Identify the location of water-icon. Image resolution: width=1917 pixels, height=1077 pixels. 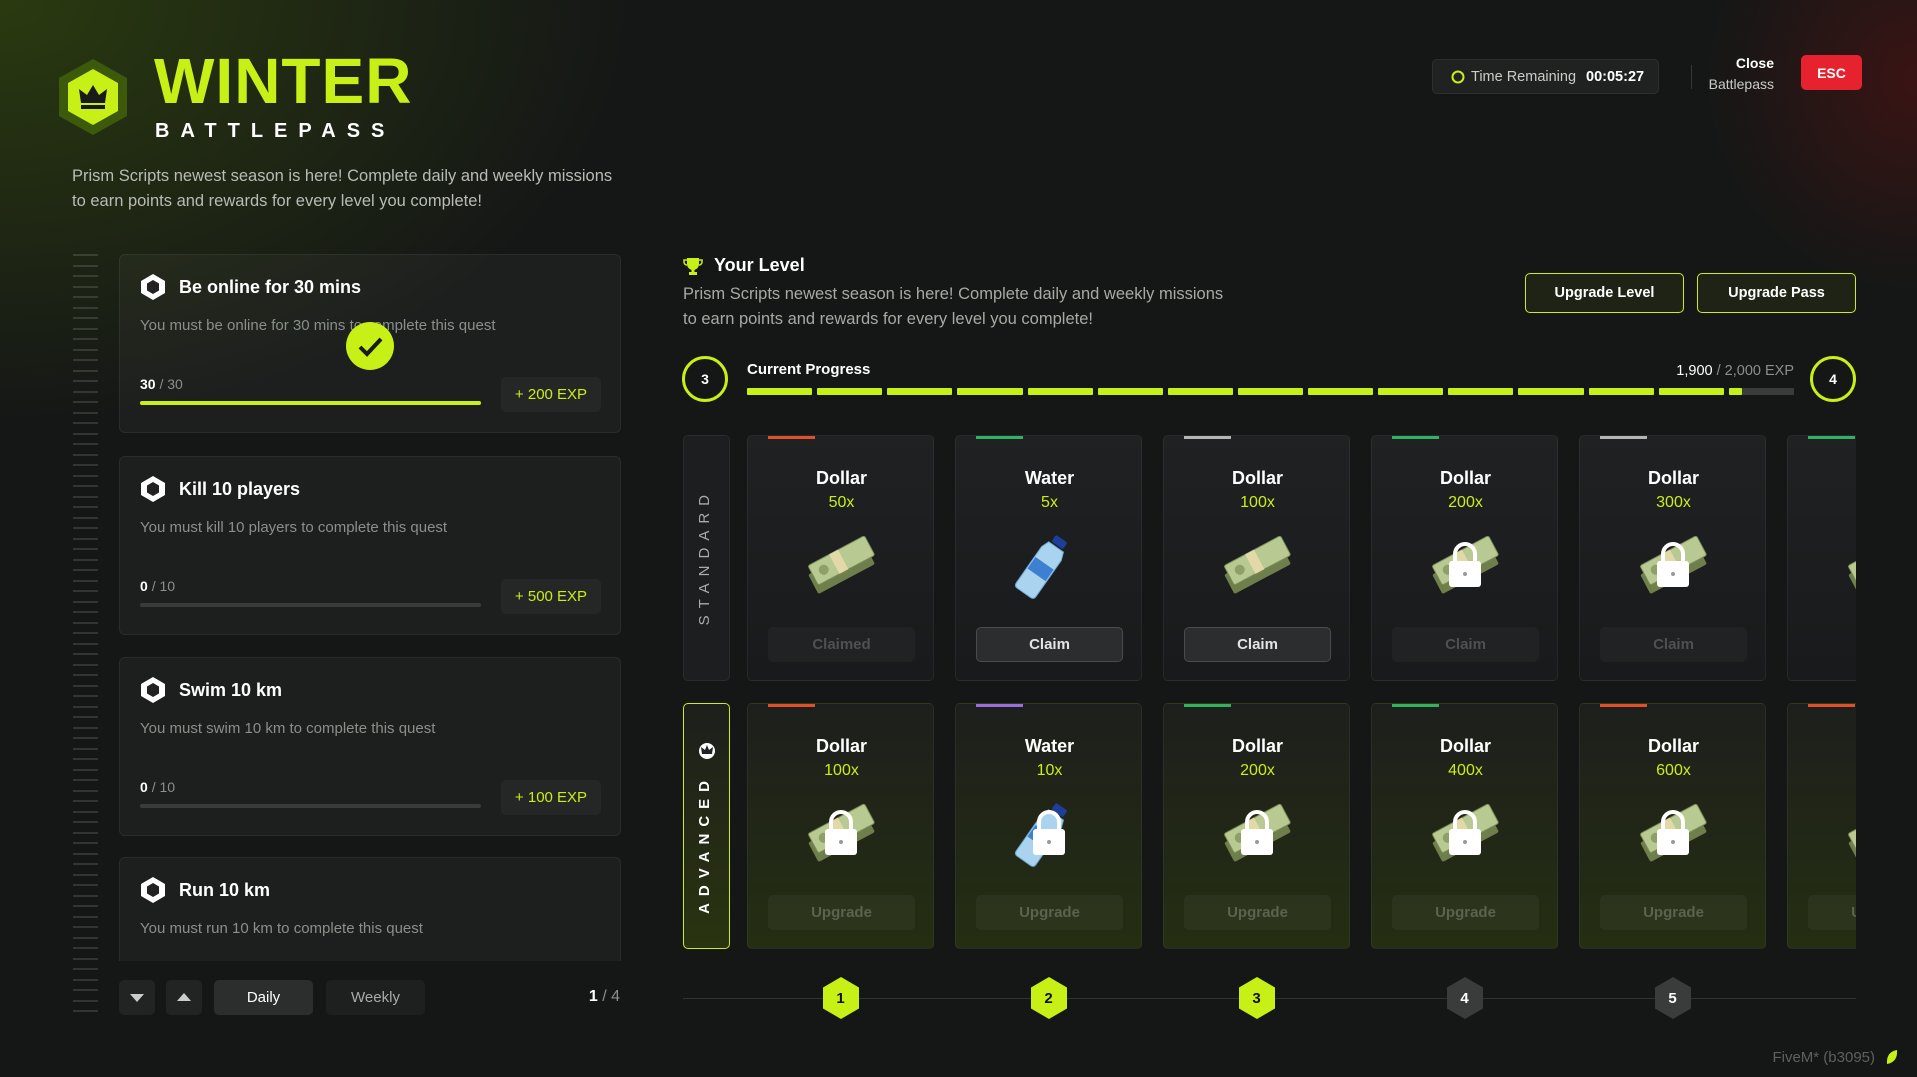
(1040, 835).